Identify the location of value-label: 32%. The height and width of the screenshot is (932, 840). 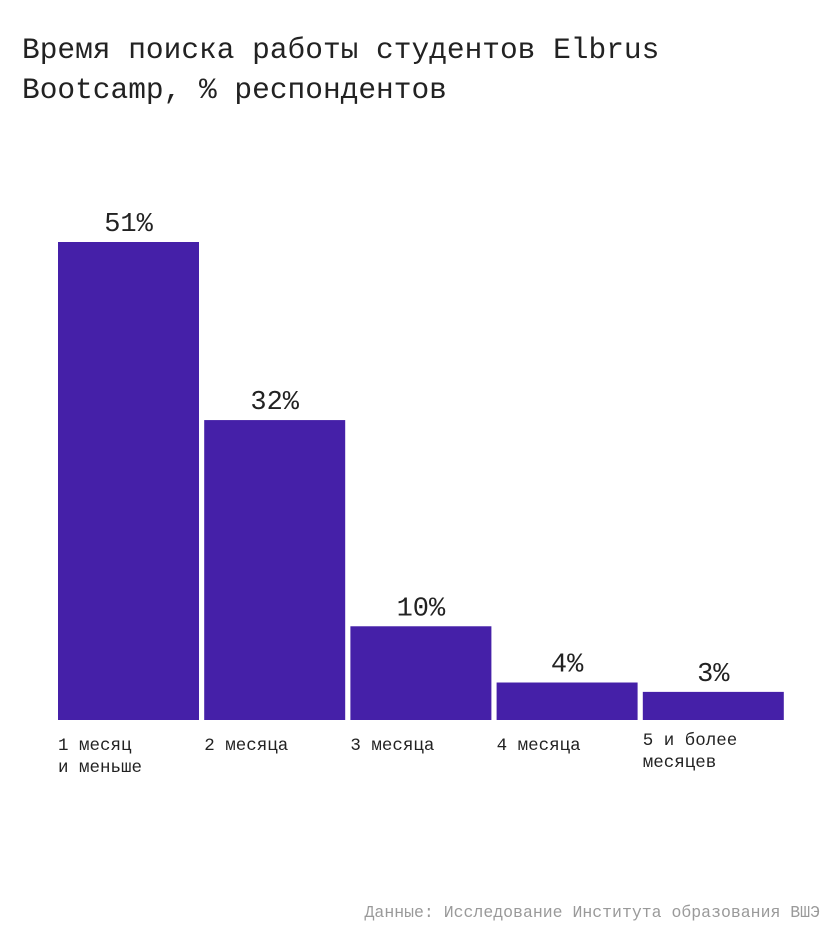
(274, 403).